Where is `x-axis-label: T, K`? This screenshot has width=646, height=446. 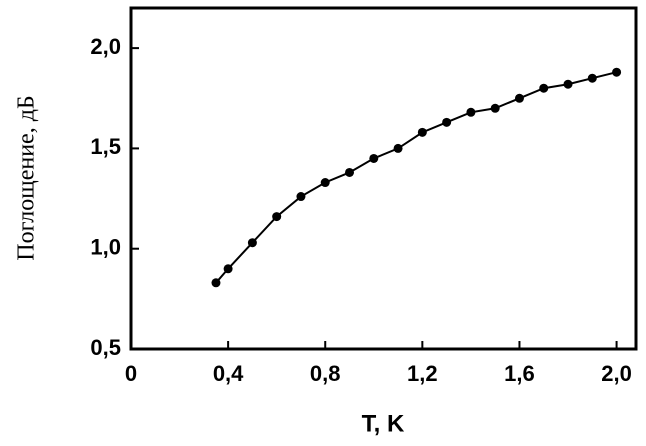
x-axis-label: T, K is located at coordinates (383, 423).